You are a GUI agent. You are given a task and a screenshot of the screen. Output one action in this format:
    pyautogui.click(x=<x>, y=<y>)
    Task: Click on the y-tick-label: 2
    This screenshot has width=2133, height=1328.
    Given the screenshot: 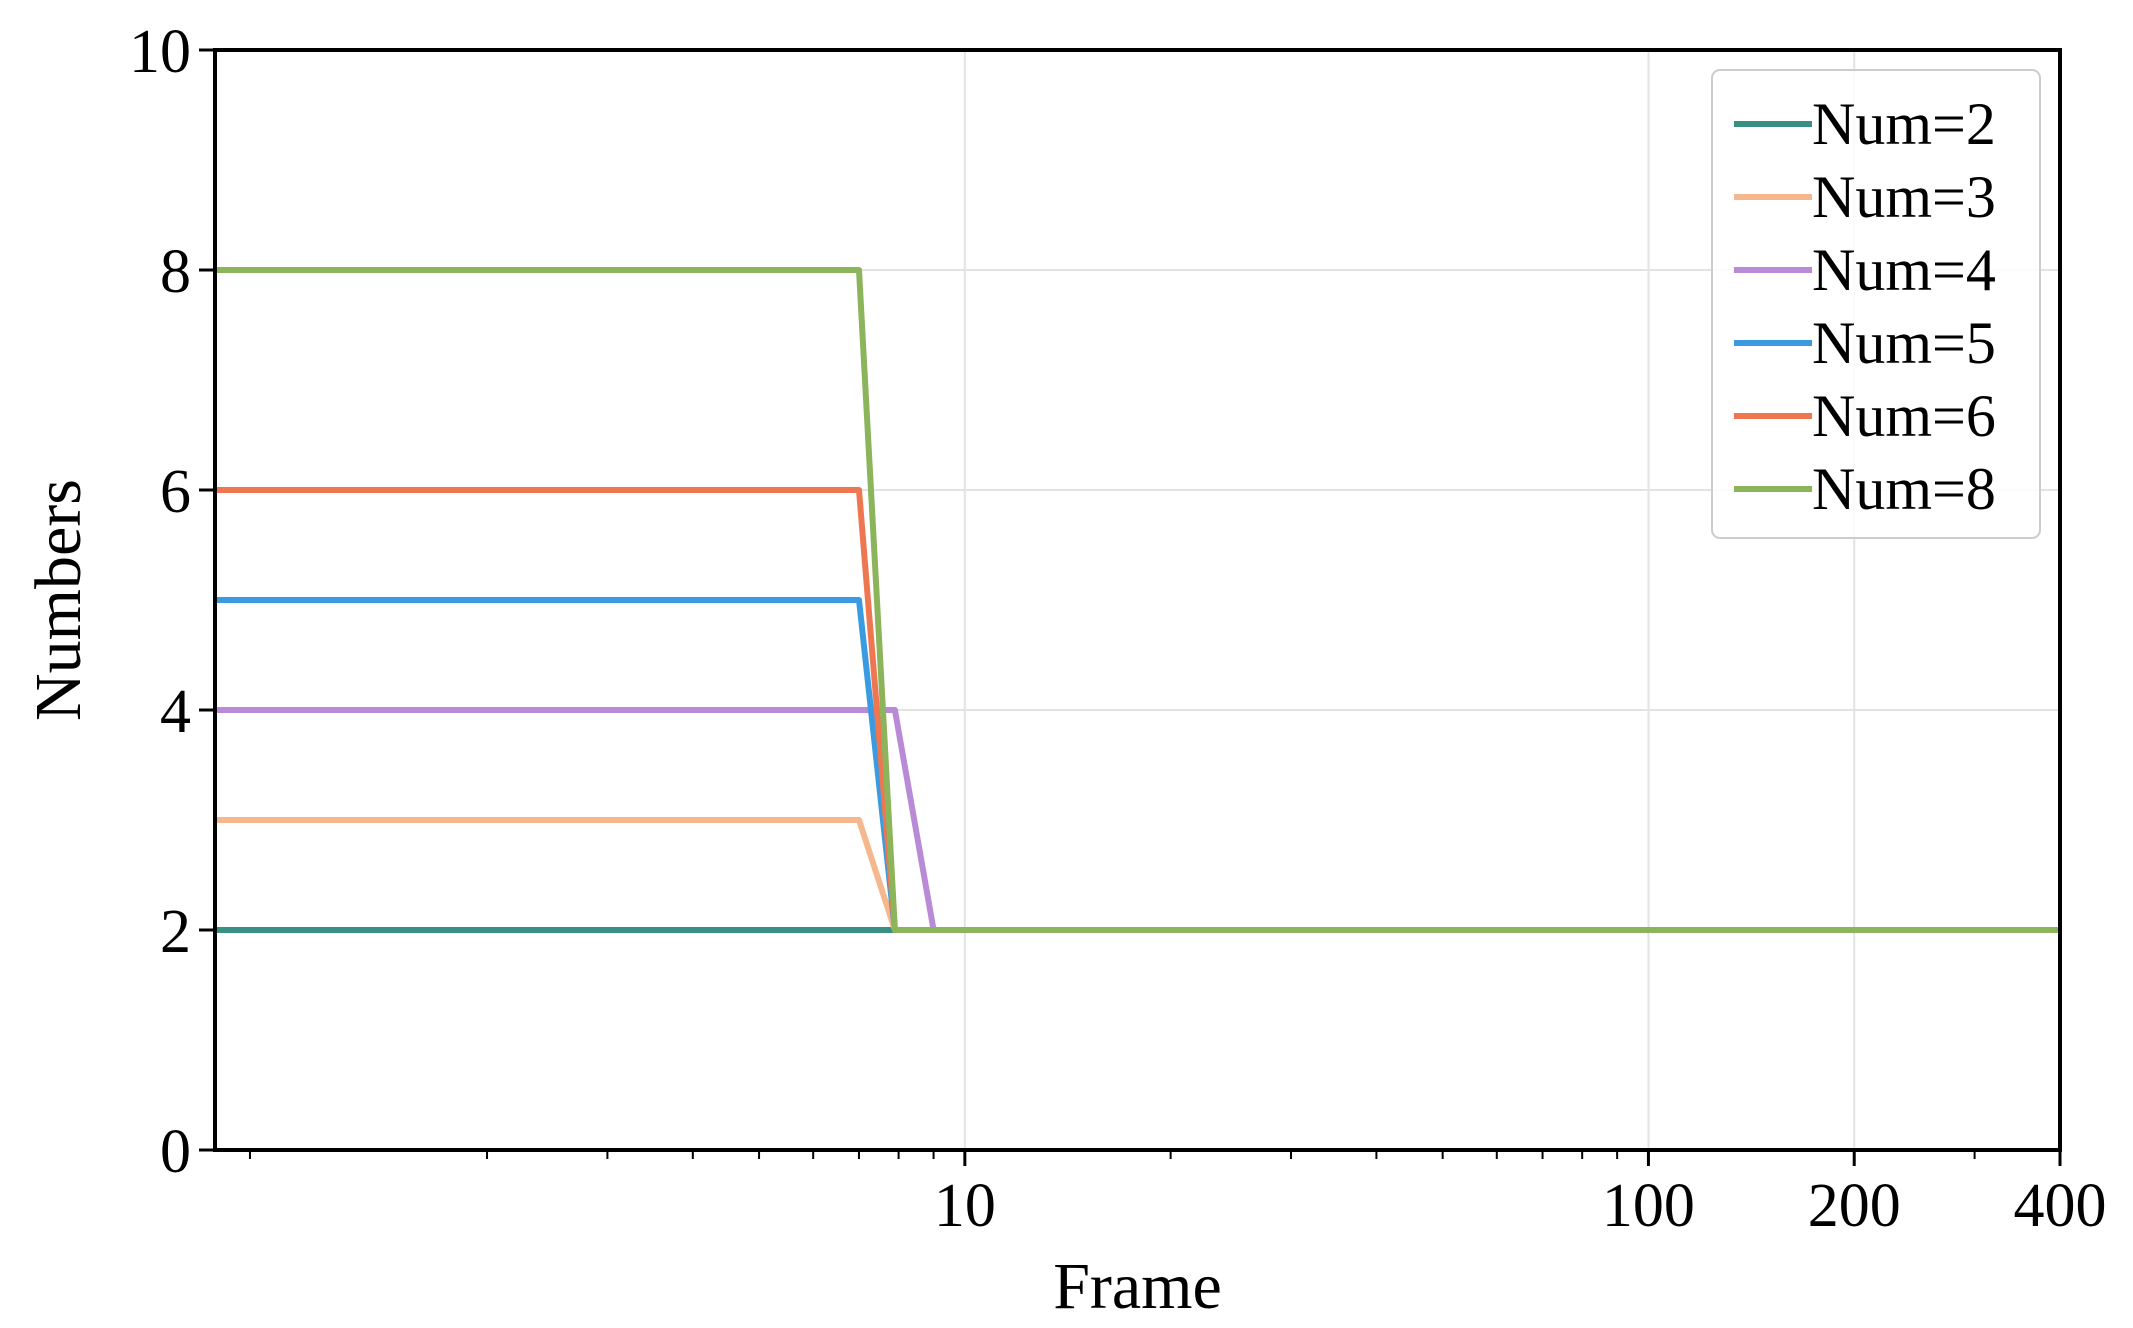 What is the action you would take?
    pyautogui.click(x=175, y=932)
    